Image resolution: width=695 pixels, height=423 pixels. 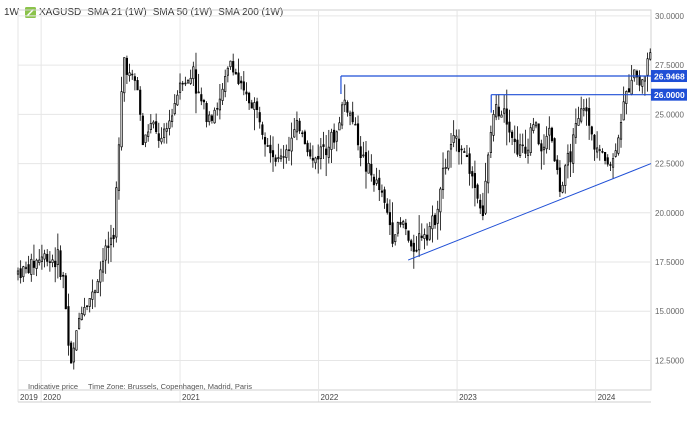 I want to click on resistance-upper-label: 26.9468, so click(x=669, y=77).